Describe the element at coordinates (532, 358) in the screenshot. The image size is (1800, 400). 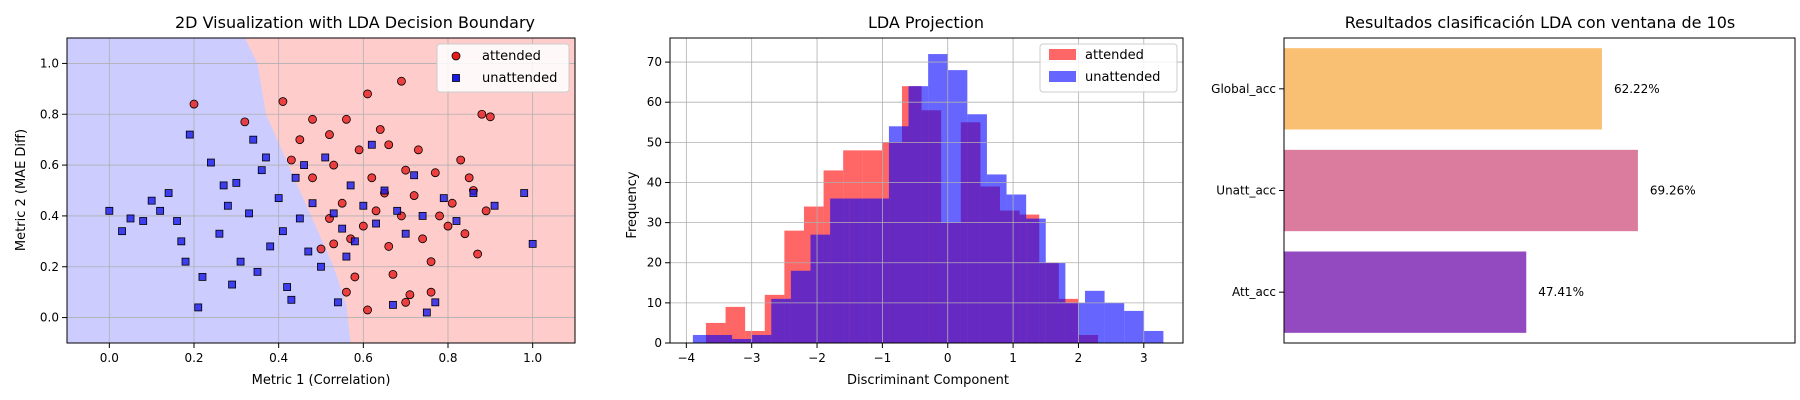
I see `x-tick-label: 1.0` at that location.